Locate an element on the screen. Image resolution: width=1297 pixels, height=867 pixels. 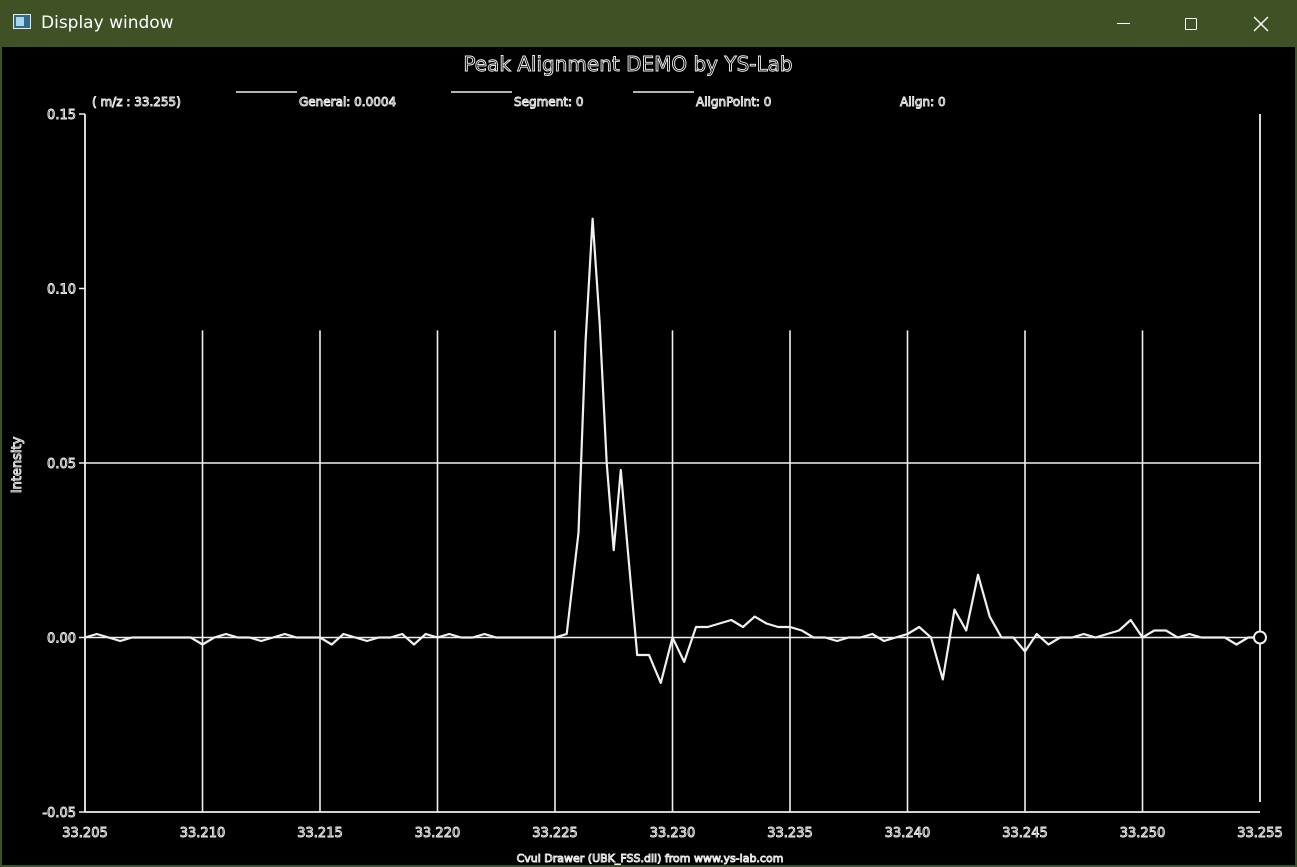
y-axis-ticks: 0.15 0.10 0.05 0.00 -0.05 is located at coordinates (63, 464).